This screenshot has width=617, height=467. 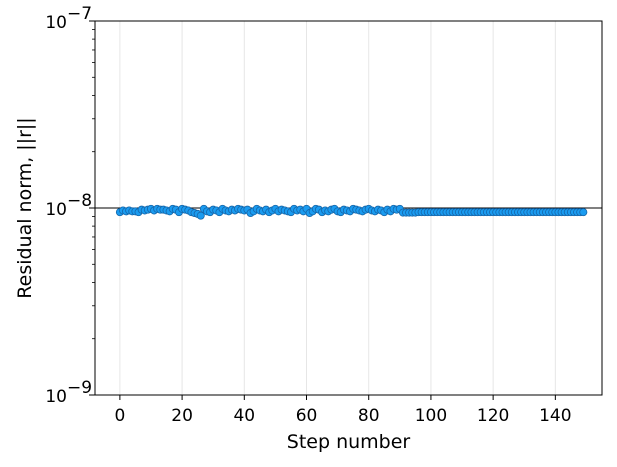 What do you see at coordinates (369, 416) in the screenshot?
I see `x-tick-label: 80` at bounding box center [369, 416].